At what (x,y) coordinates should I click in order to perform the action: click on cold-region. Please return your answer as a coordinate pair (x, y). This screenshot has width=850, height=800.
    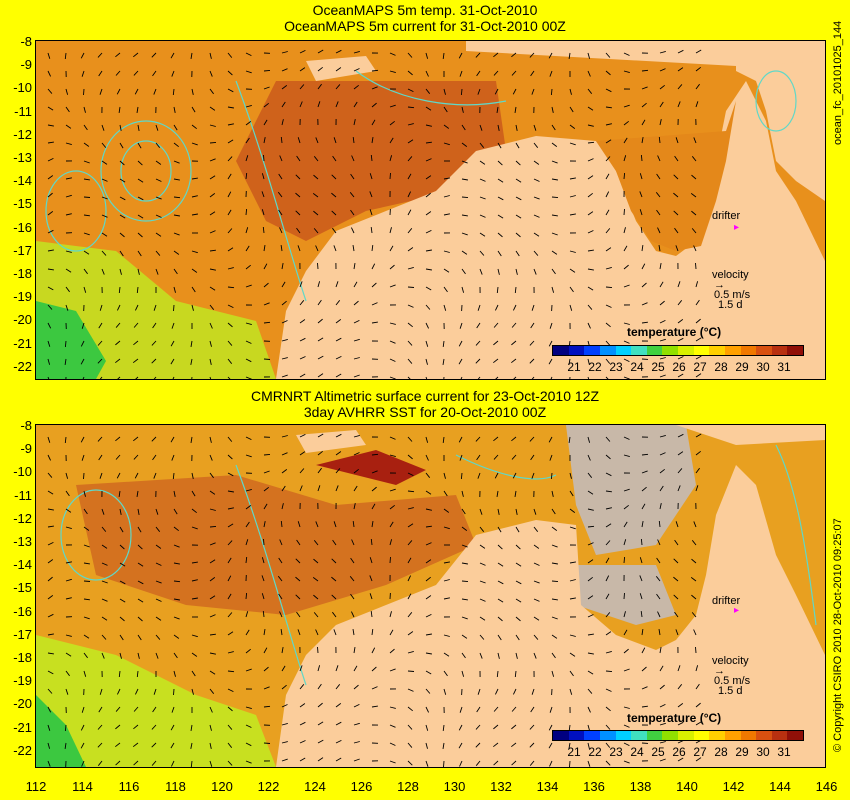
    Looking at the image, I should click on (61, 731).